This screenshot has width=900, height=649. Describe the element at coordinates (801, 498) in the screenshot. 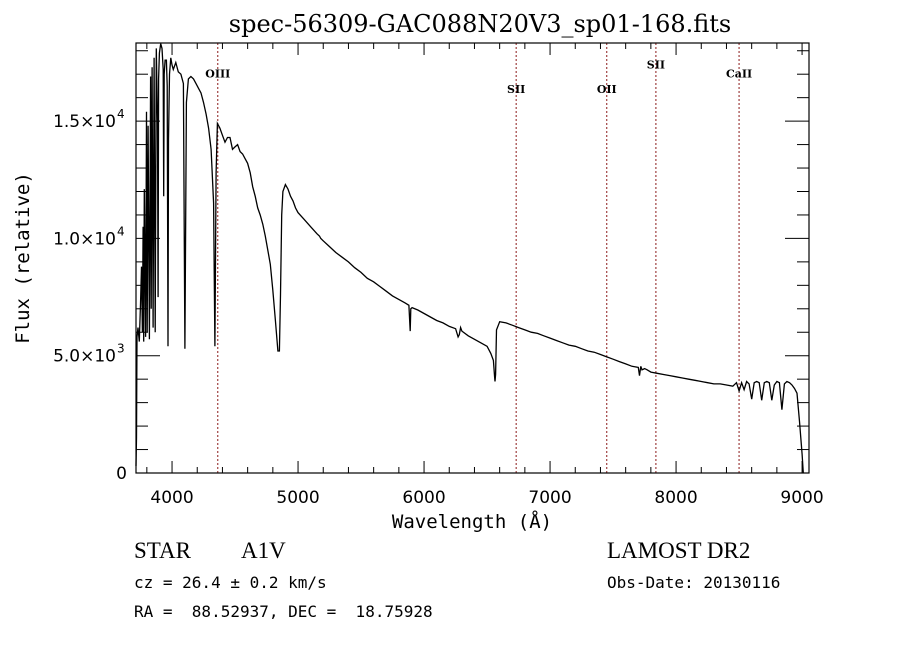

I see `x-tick-label: 9000` at that location.